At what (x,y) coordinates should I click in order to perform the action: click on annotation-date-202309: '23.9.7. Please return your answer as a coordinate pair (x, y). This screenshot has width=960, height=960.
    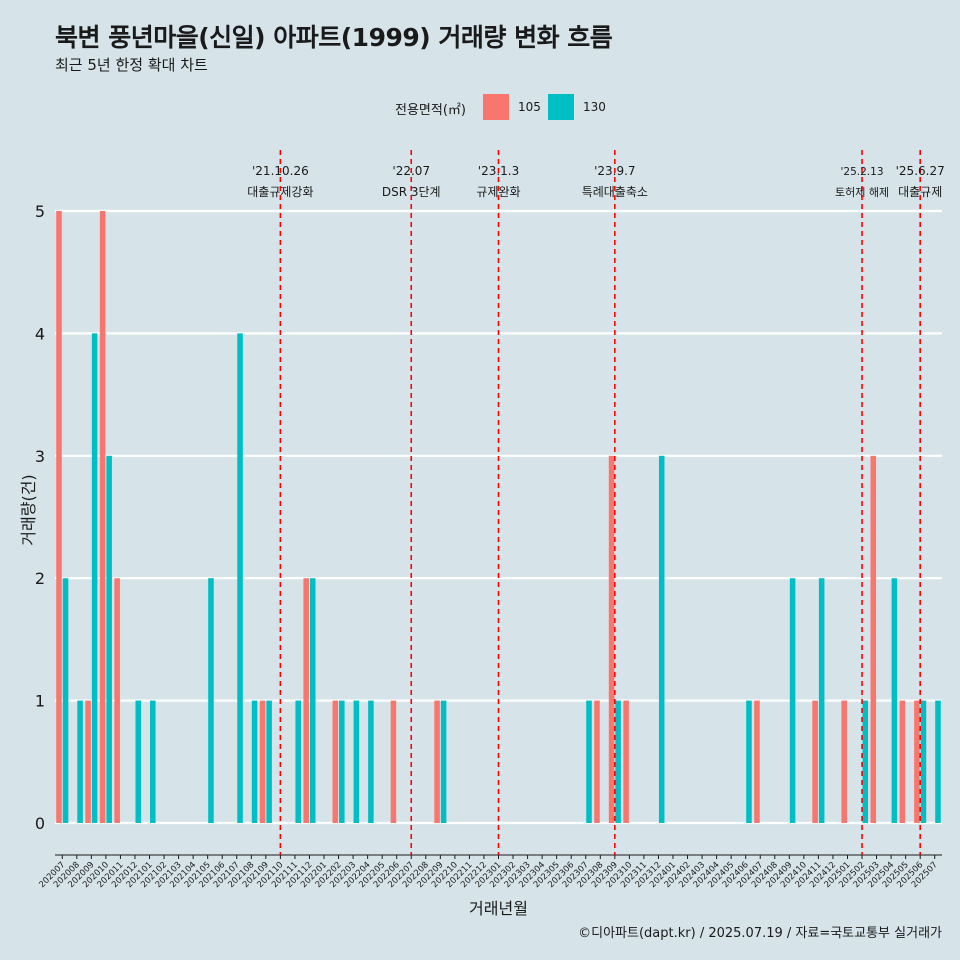
    Looking at the image, I should click on (614, 171).